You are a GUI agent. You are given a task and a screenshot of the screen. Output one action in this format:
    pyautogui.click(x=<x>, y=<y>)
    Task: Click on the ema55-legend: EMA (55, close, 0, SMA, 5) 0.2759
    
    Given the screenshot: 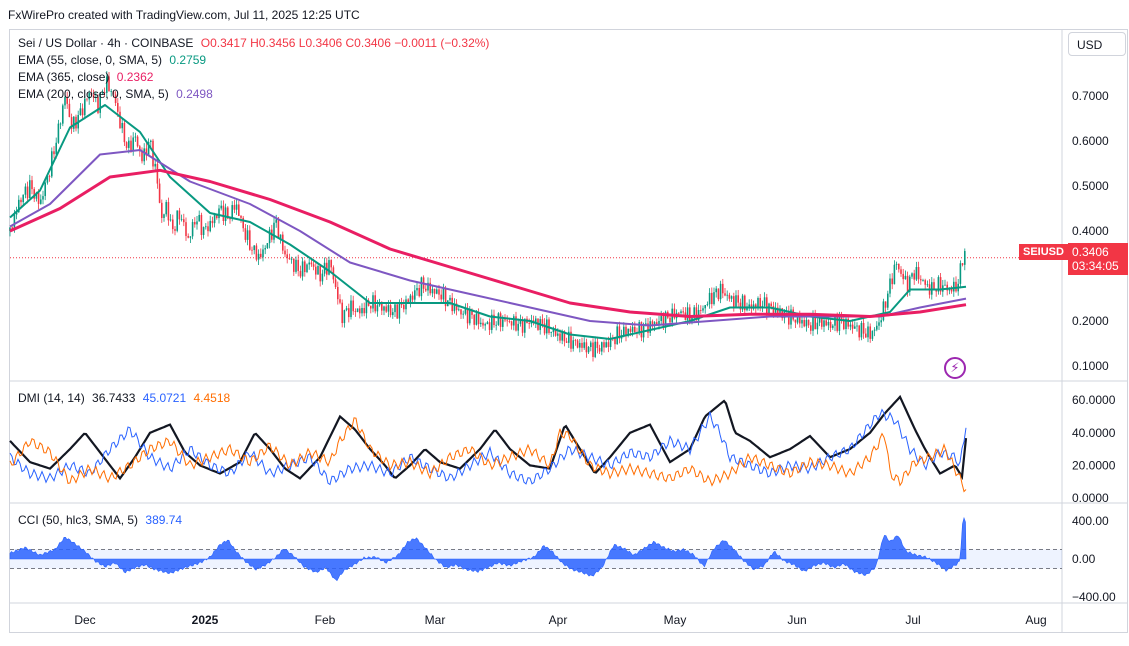 What is the action you would take?
    pyautogui.click(x=114, y=60)
    